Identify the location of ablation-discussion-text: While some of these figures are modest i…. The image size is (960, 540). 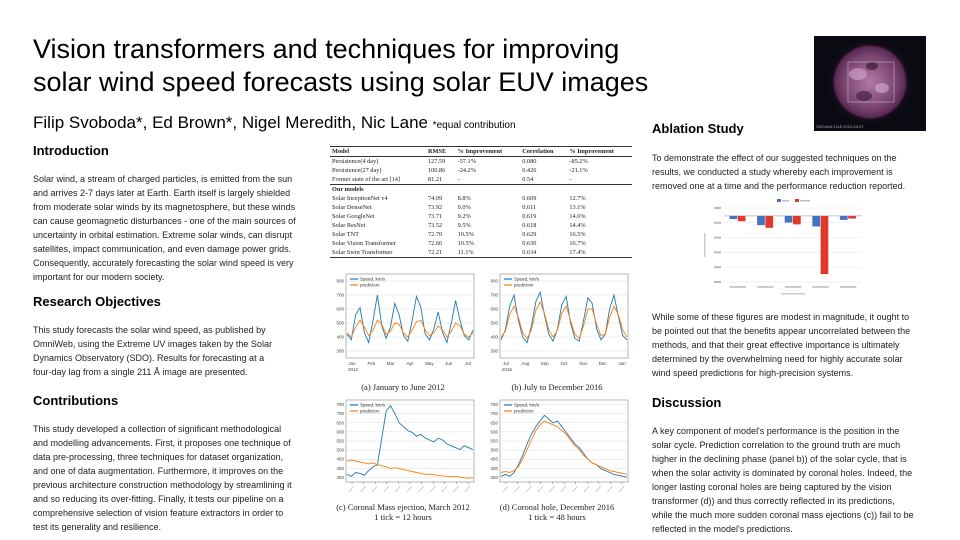
(781, 345).